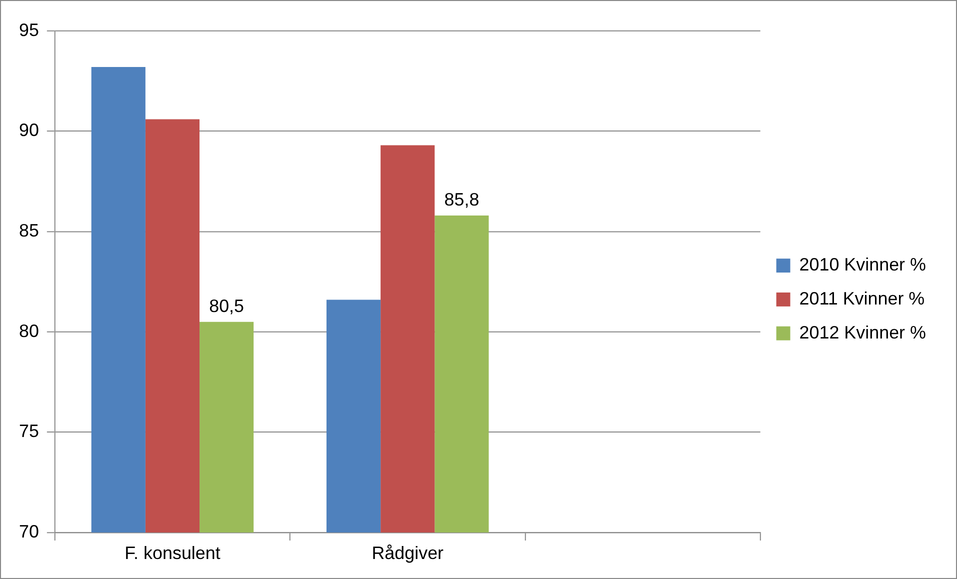 This screenshot has width=957, height=579. Describe the element at coordinates (862, 264) in the screenshot. I see `legend-label: 2010 Kvinner %` at that location.